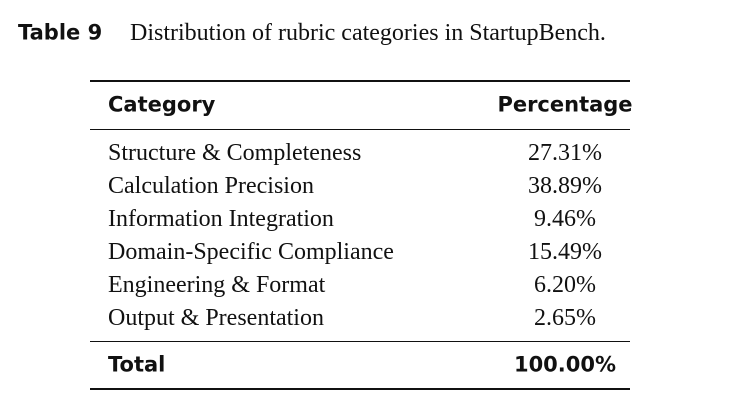  I want to click on table-cell: 6.20%, so click(565, 285).